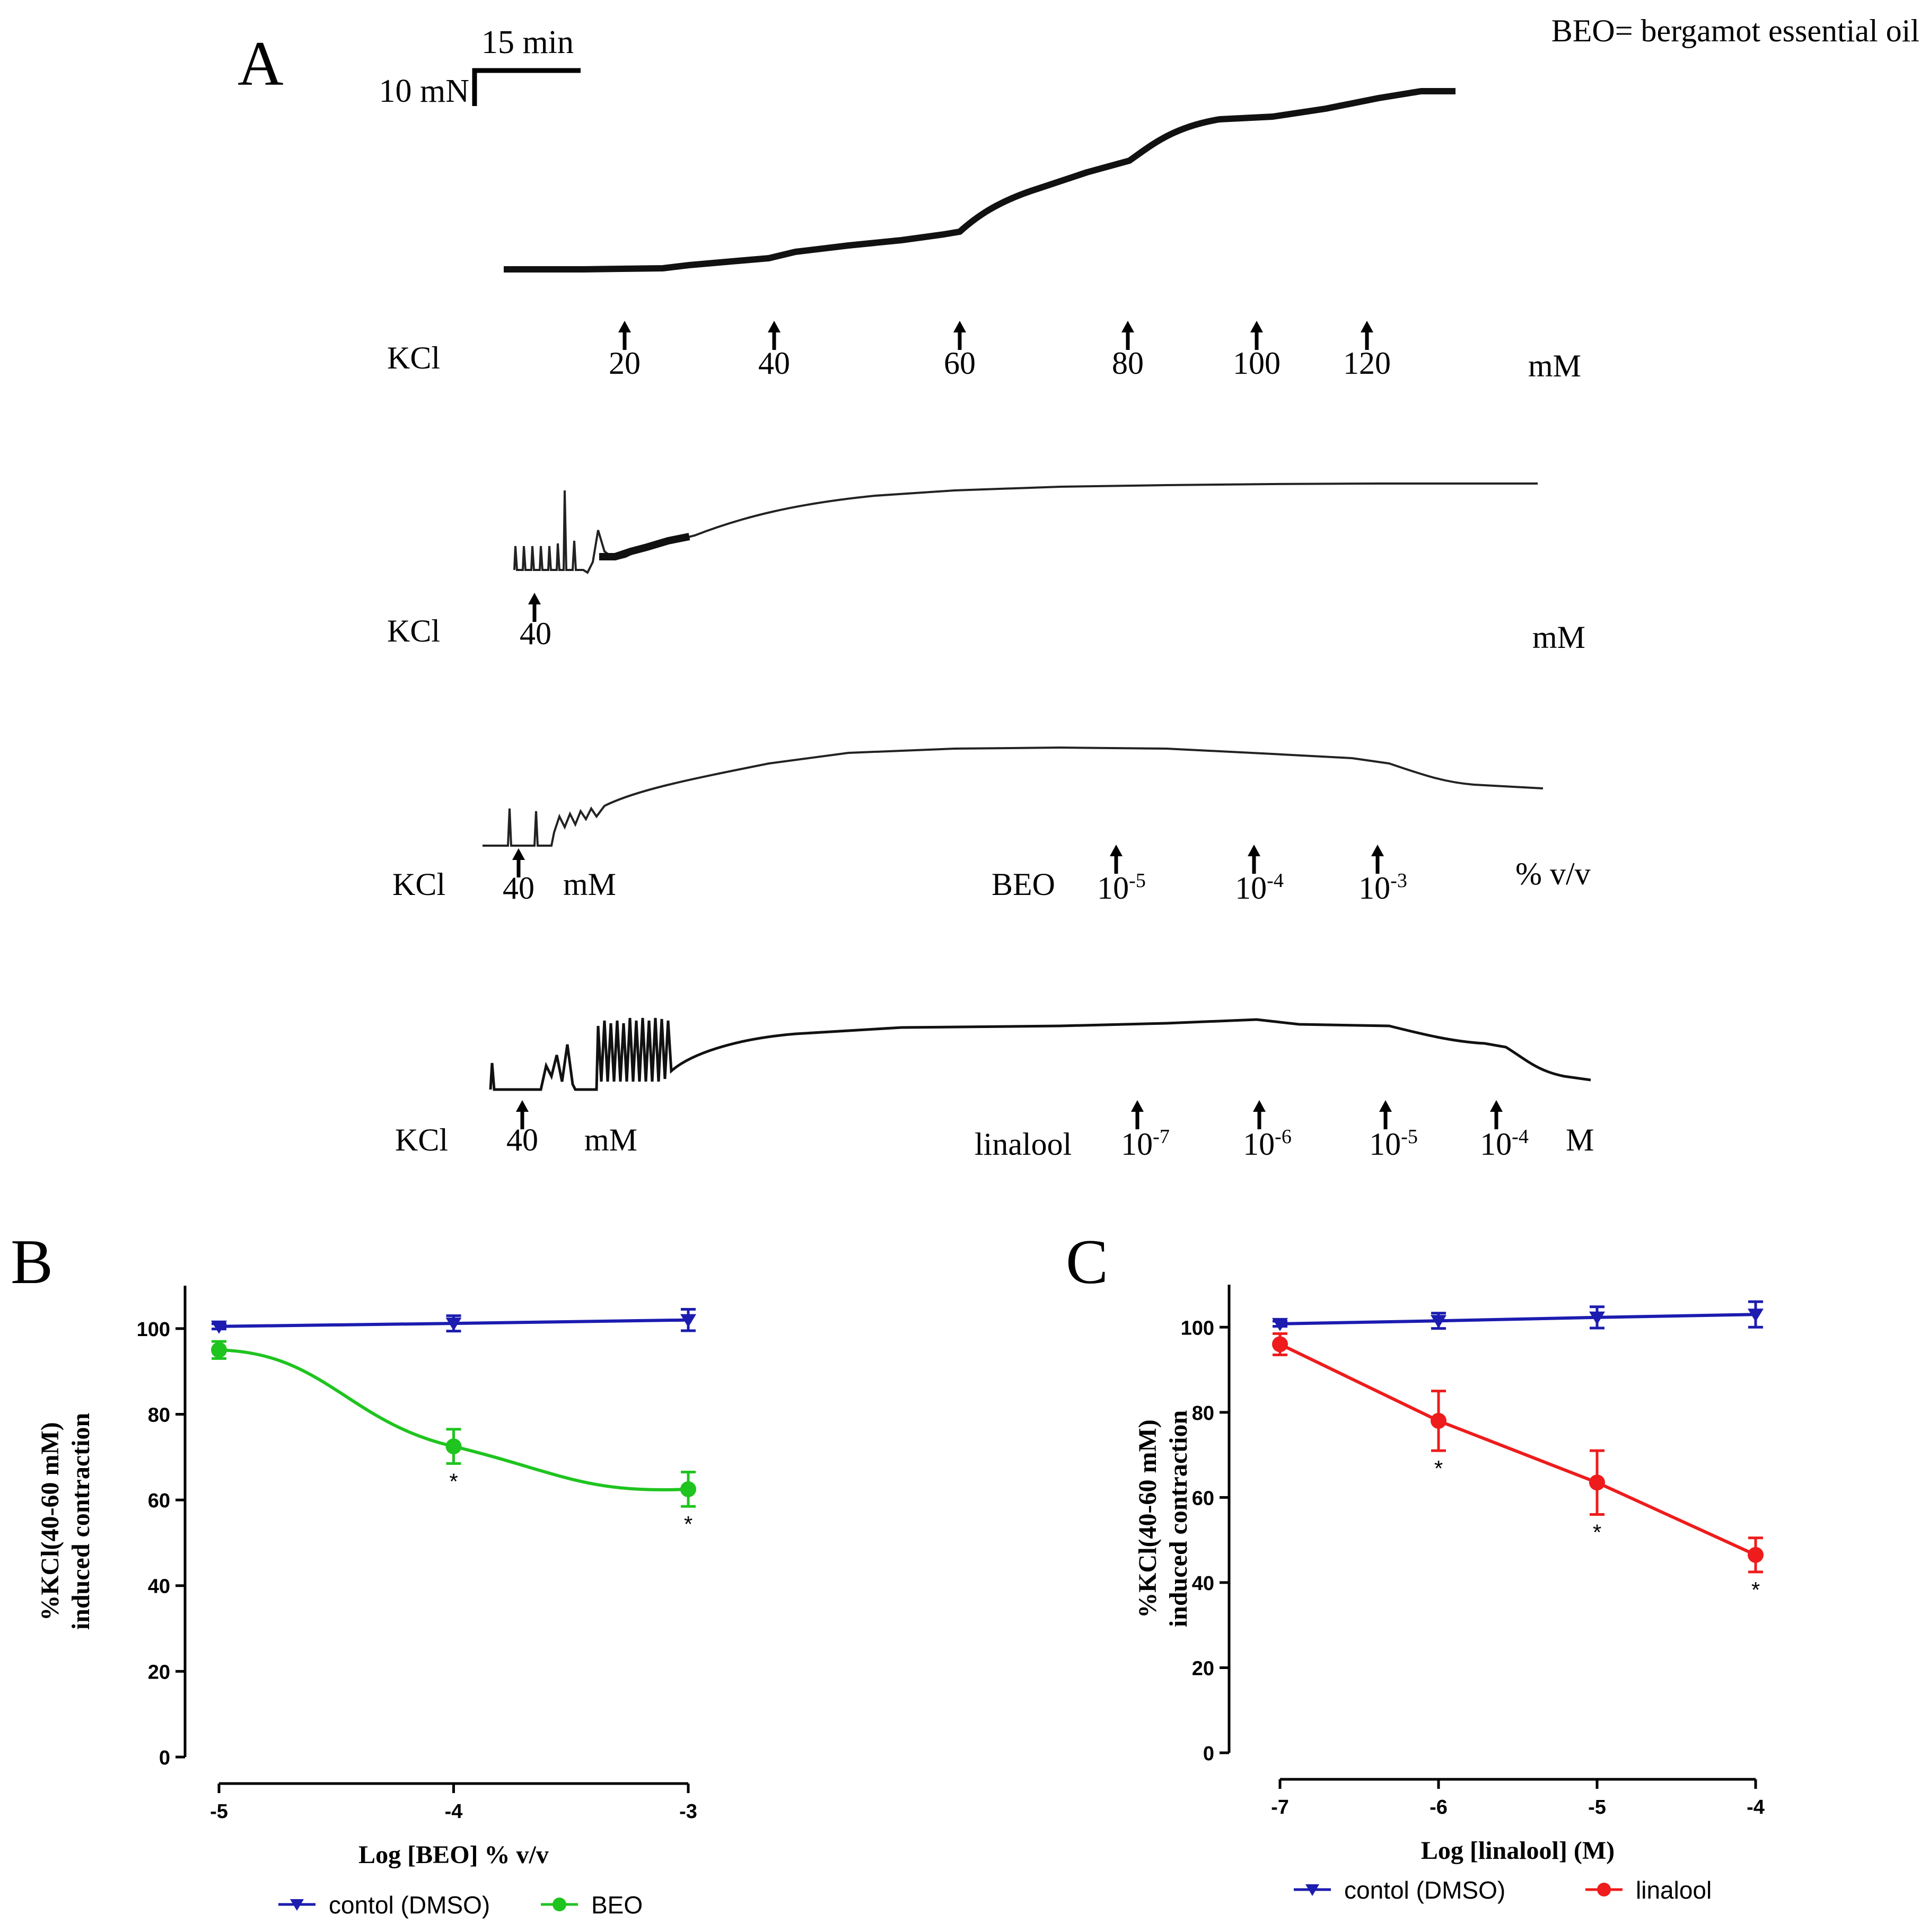  What do you see at coordinates (1178, 1518) in the screenshot?
I see `y-axis-label: induced contraction` at bounding box center [1178, 1518].